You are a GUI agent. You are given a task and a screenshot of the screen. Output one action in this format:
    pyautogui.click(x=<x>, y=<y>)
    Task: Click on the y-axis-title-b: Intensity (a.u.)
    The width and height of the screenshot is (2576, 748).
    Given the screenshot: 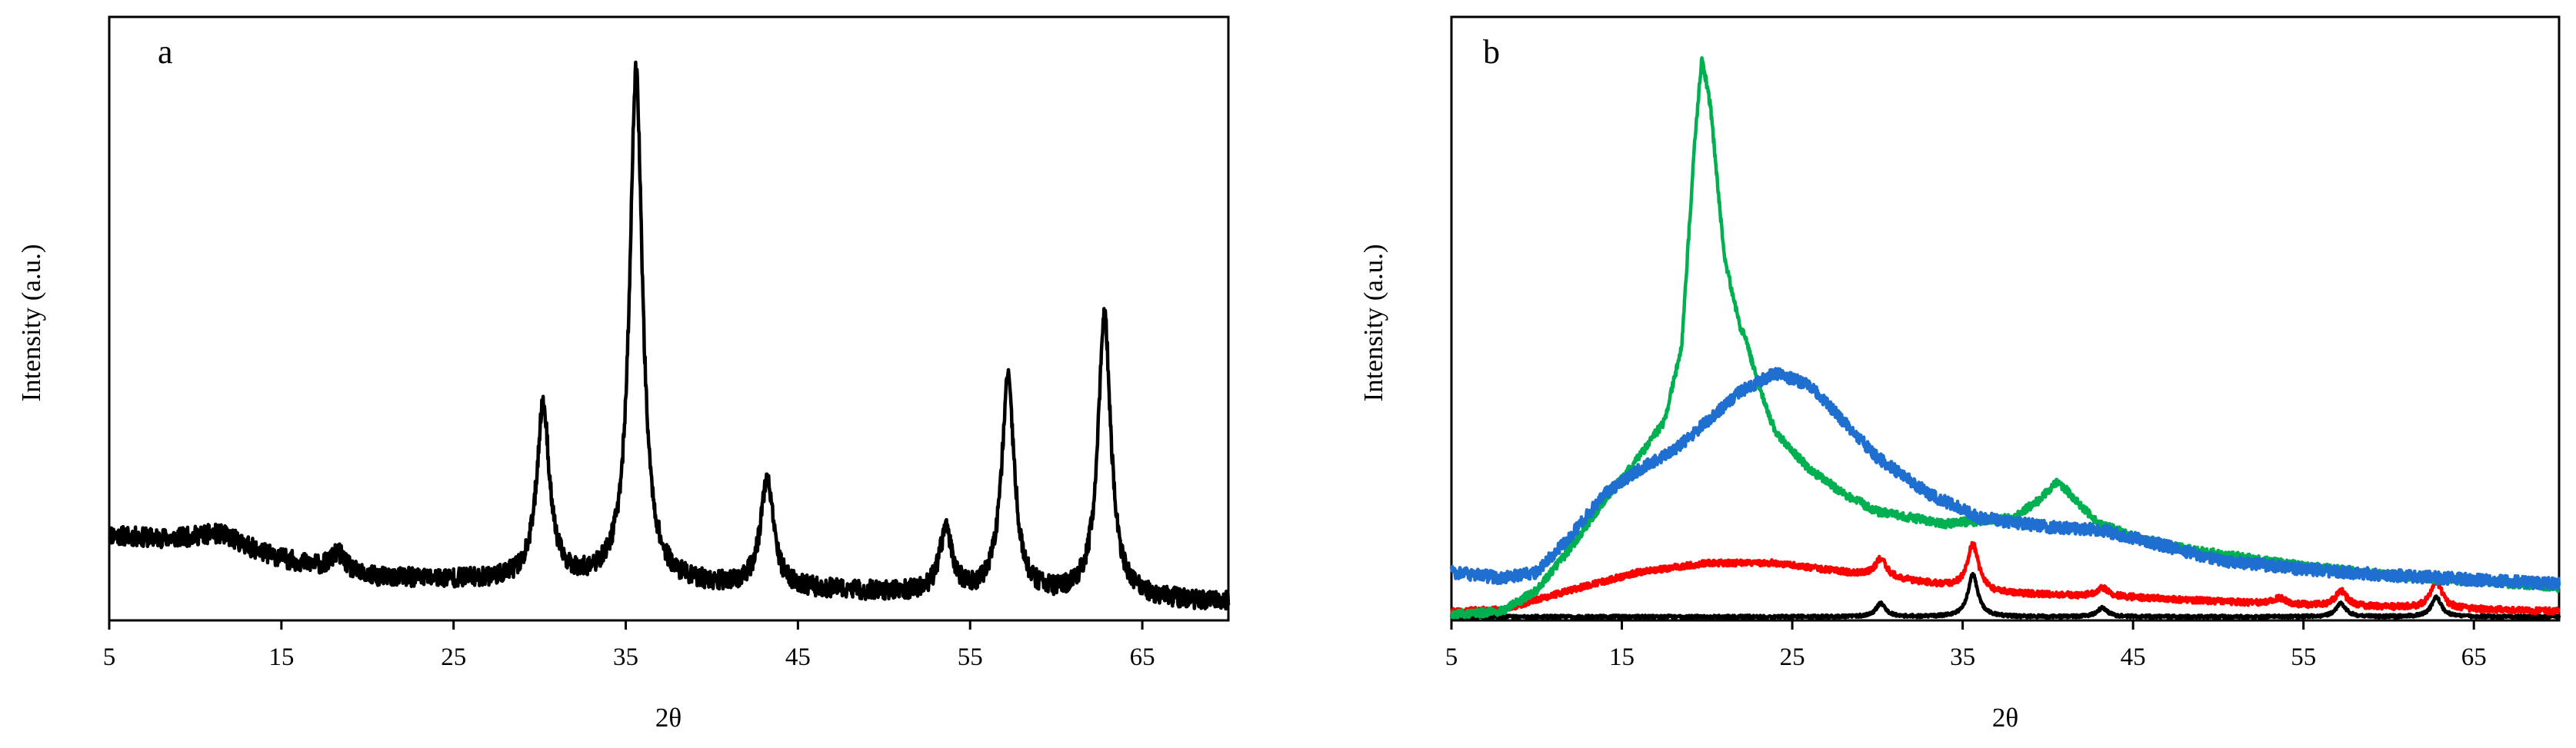 What is the action you would take?
    pyautogui.click(x=1373, y=322)
    